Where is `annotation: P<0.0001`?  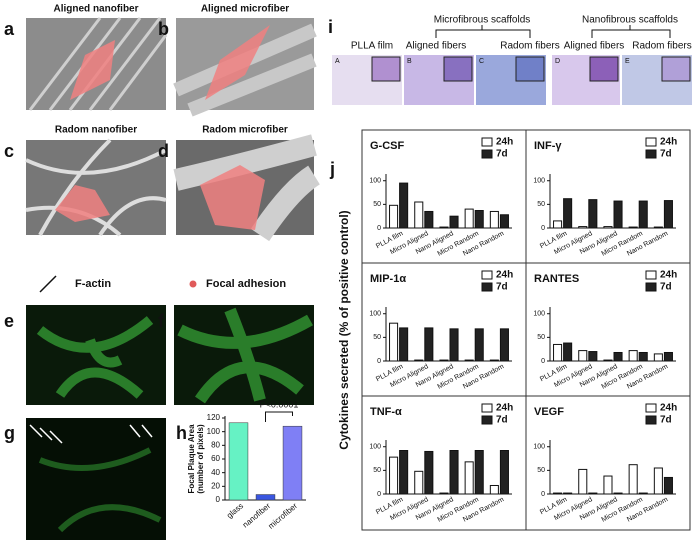 annotation: P<0.0001 is located at coordinates (279, 404).